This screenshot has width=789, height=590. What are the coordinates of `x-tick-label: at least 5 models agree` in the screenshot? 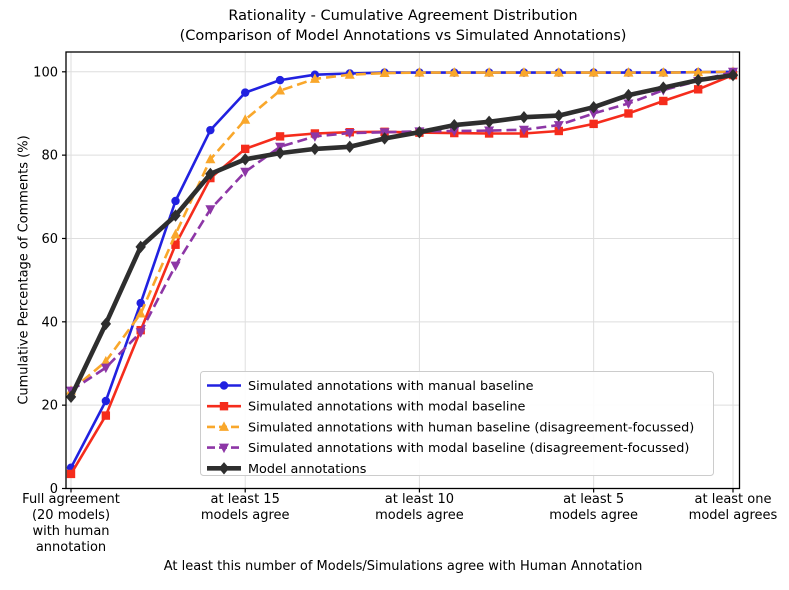 It's located at (593, 507).